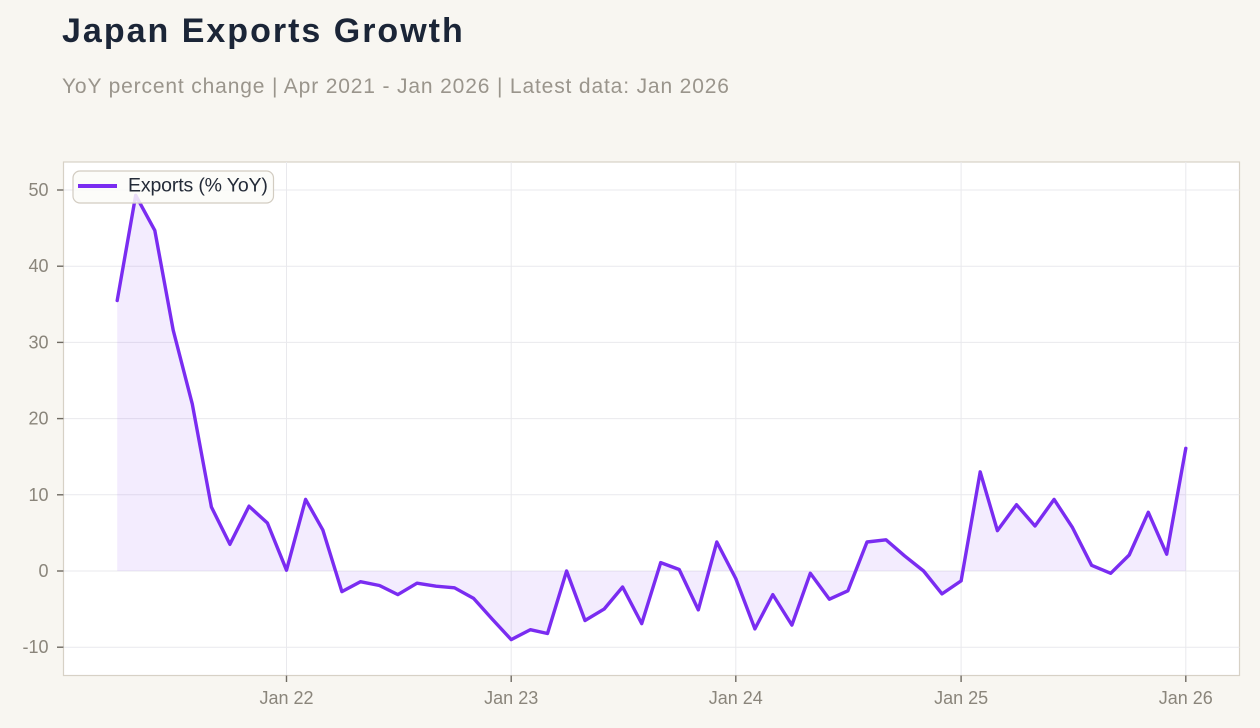 The image size is (1260, 728). Describe the element at coordinates (736, 698) in the screenshot. I see `svg-text: Jan 24` at that location.